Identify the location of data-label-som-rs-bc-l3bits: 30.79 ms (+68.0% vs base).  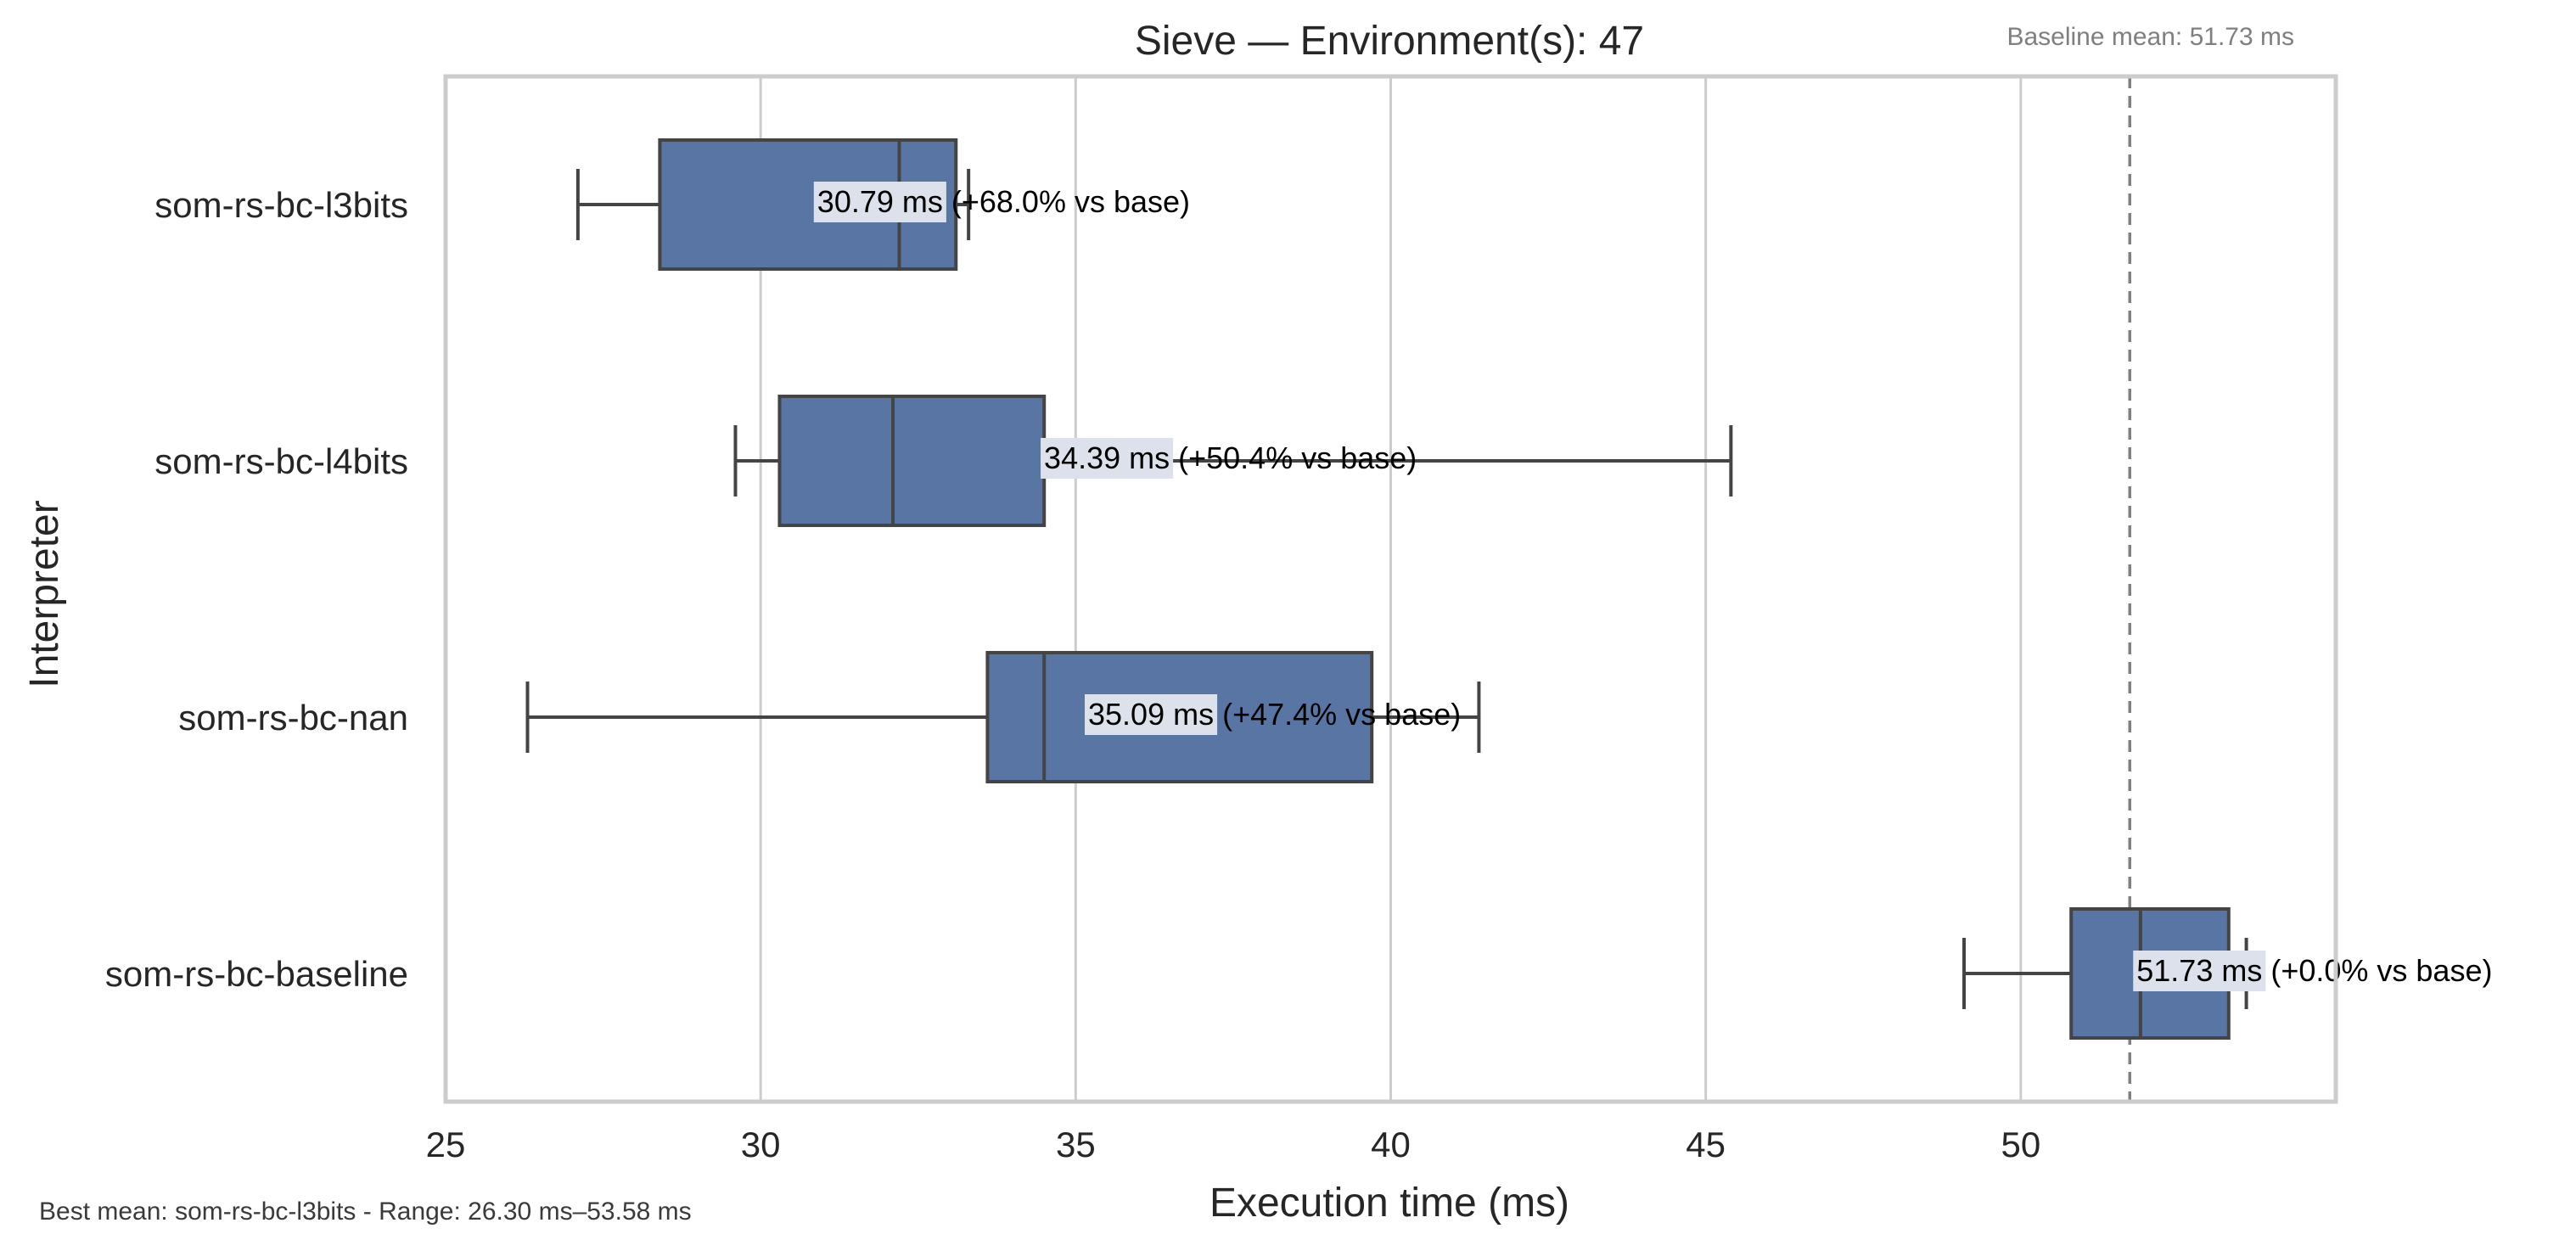
(1001, 202).